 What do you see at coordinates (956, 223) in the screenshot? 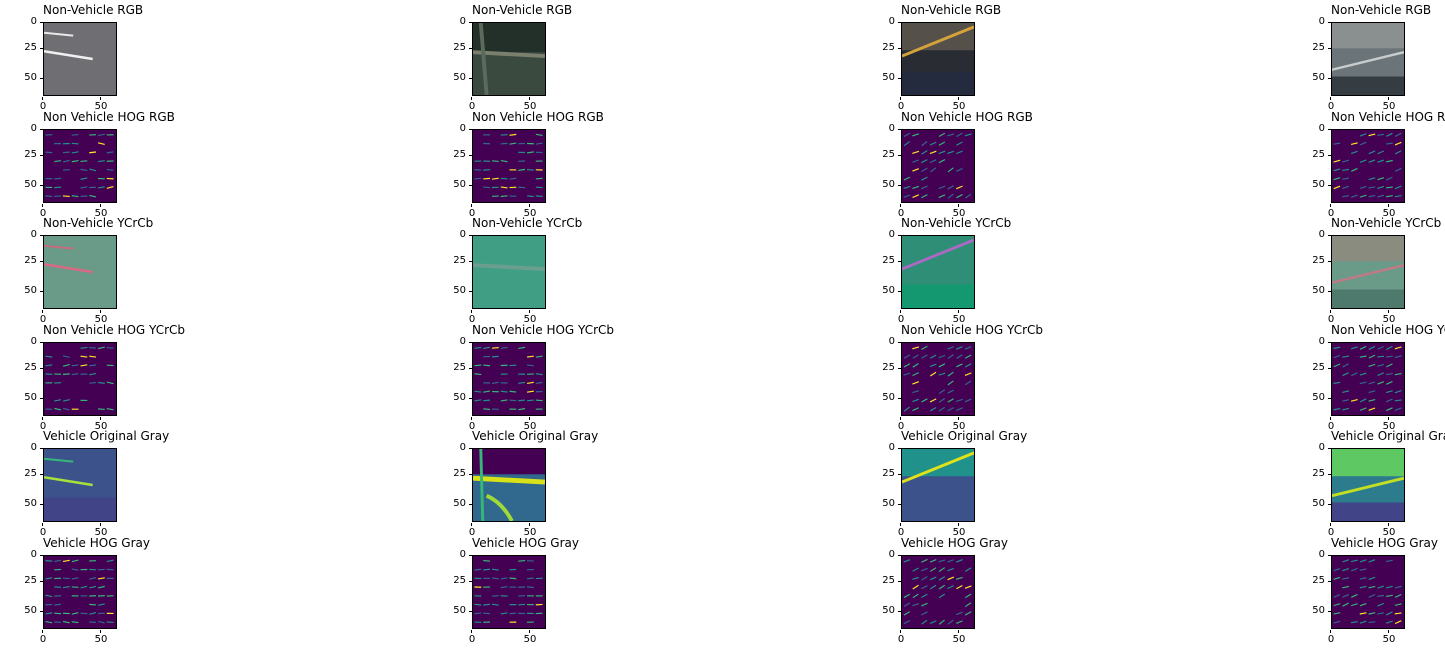
I see `subplot-title: Non-Vehicle YCrCb` at bounding box center [956, 223].